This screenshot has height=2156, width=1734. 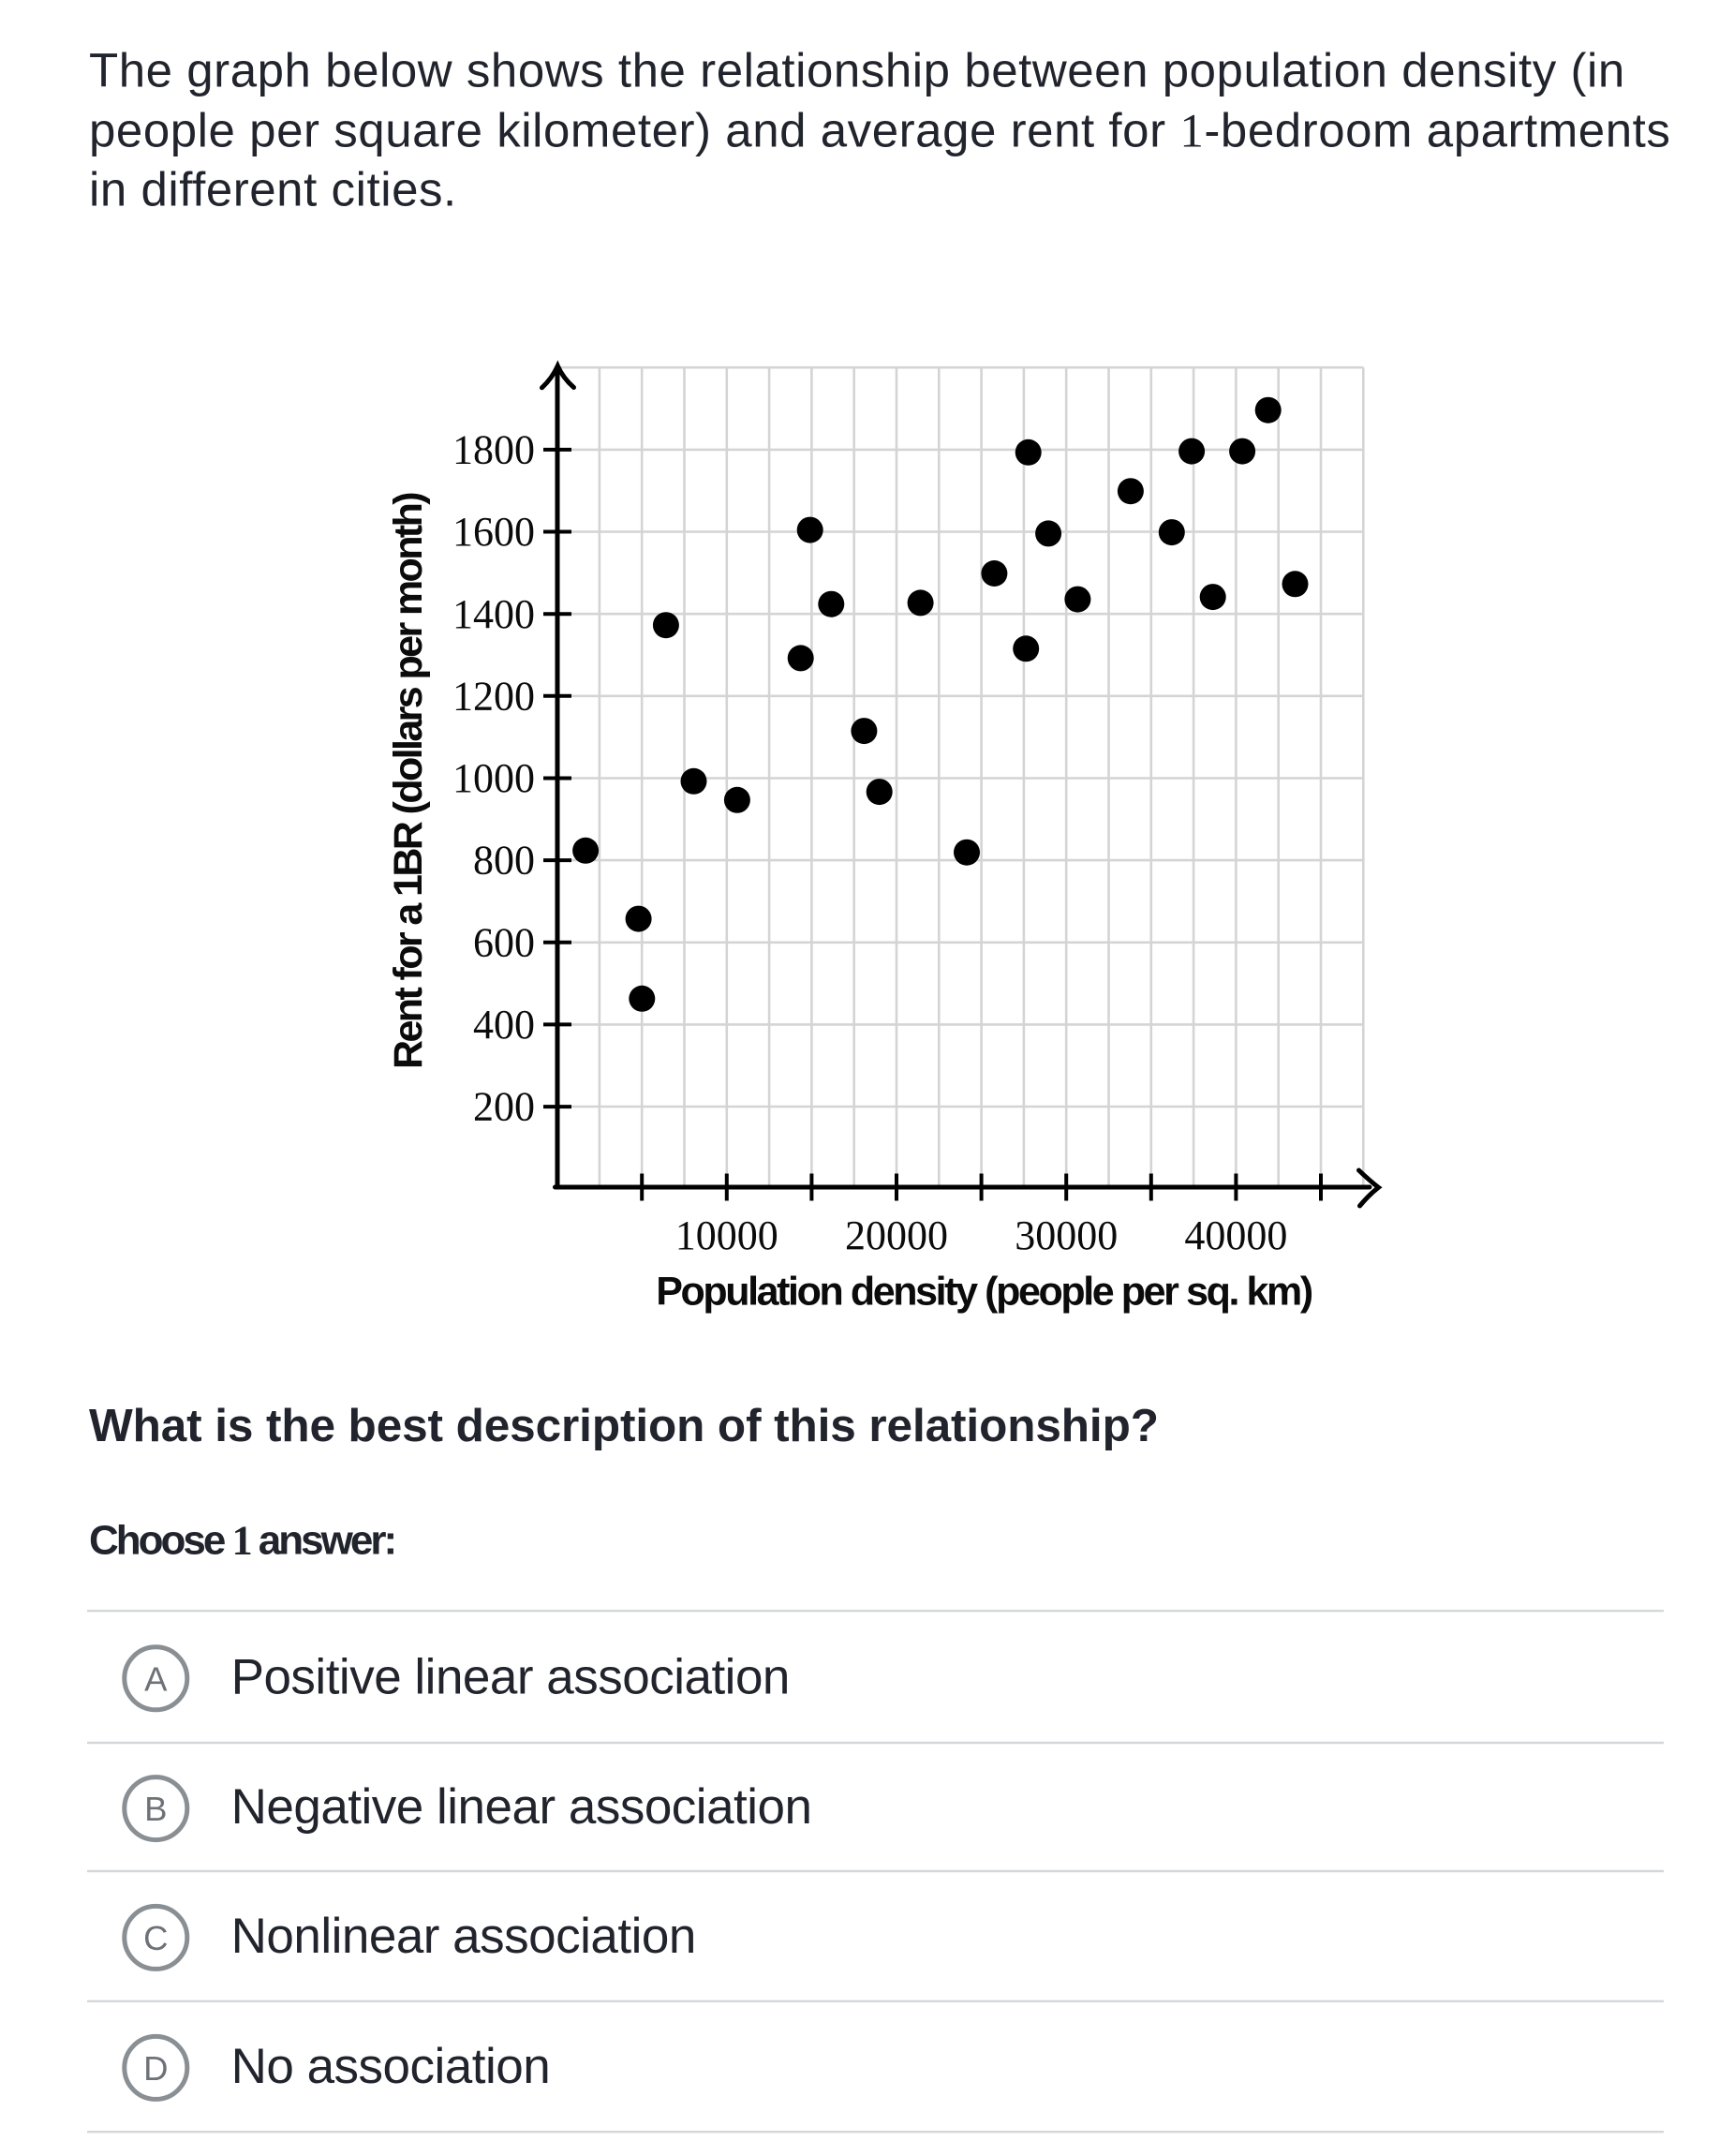 What do you see at coordinates (463, 1936) in the screenshot?
I see `svg-text: Nonlinear association` at bounding box center [463, 1936].